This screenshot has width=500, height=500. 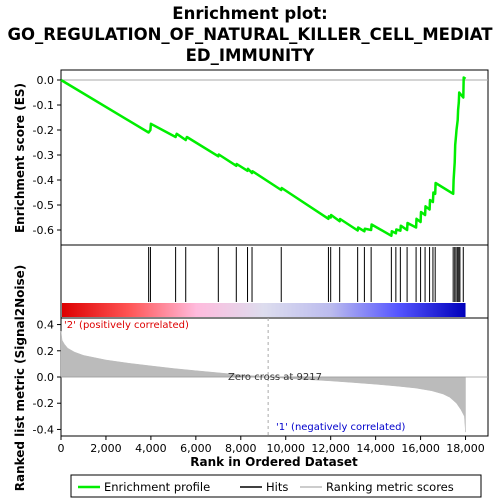 What do you see at coordinates (61, 448) in the screenshot?
I see `x-tick-label: 0` at bounding box center [61, 448].